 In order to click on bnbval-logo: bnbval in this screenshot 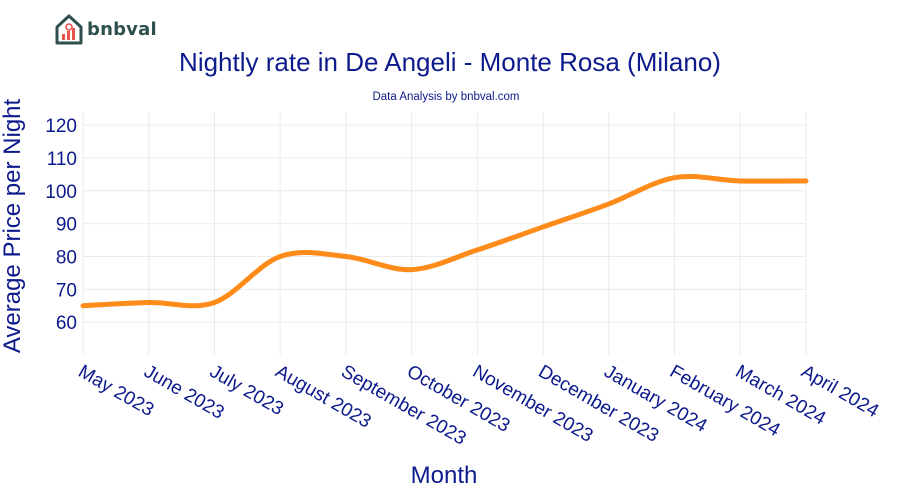, I will do `click(105, 29)`.